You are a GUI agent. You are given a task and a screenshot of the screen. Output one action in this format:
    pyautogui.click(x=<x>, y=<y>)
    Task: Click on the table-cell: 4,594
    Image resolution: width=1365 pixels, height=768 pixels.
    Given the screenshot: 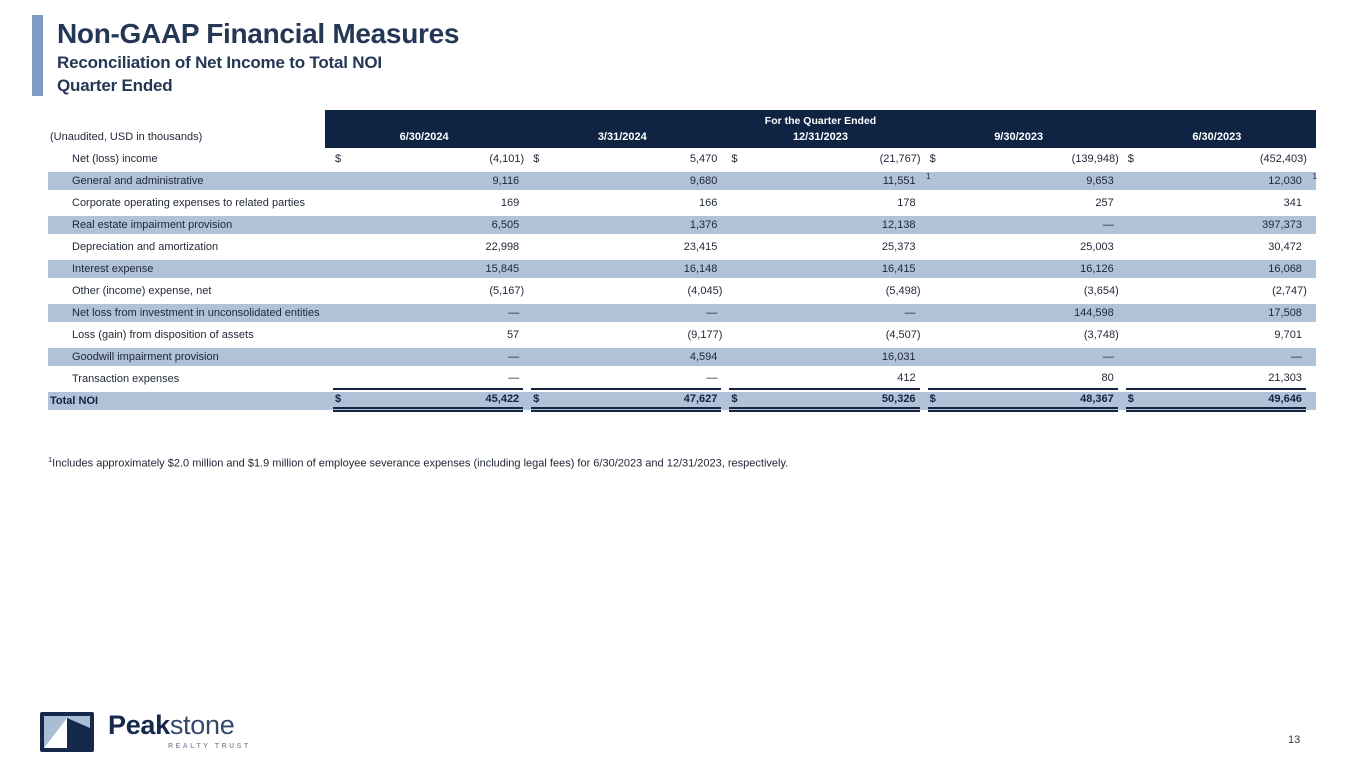 What is the action you would take?
    pyautogui.click(x=622, y=357)
    